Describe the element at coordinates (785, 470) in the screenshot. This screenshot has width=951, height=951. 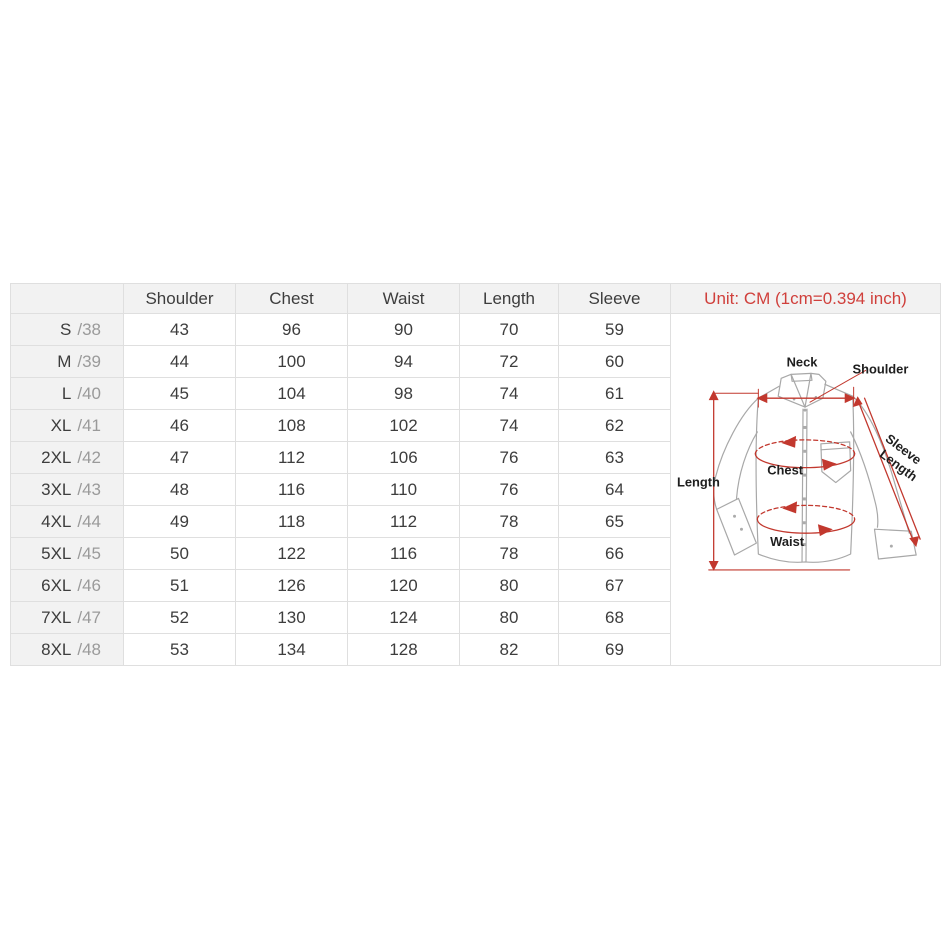
I see `chest-label: Chest` at that location.